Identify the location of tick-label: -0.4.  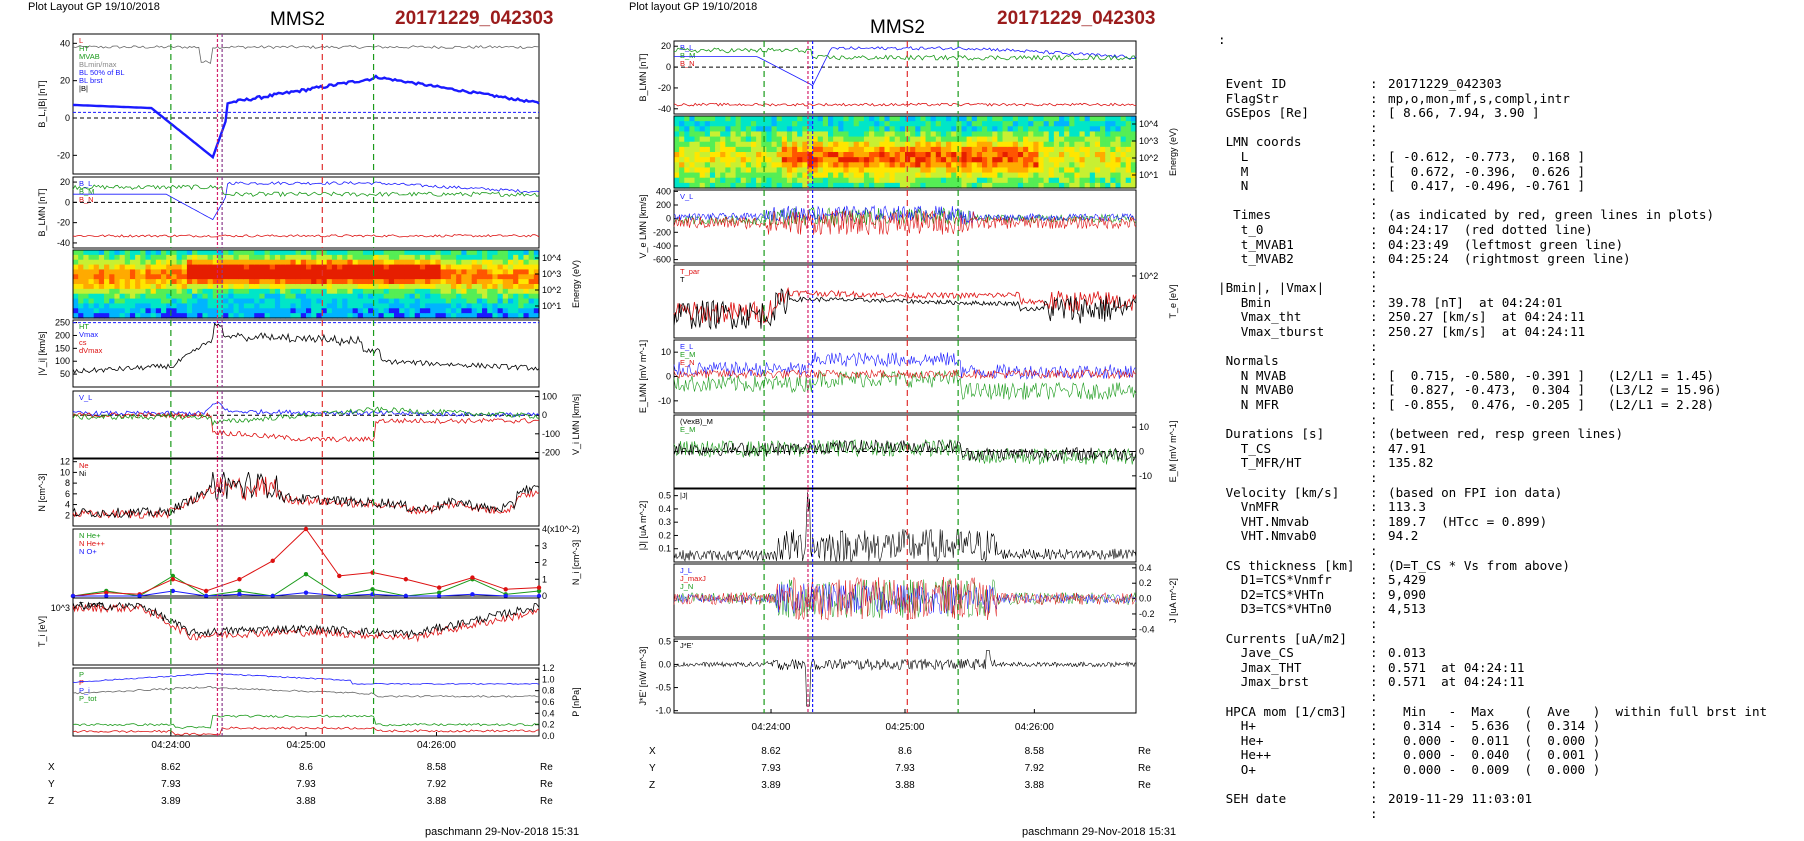
(1147, 629).